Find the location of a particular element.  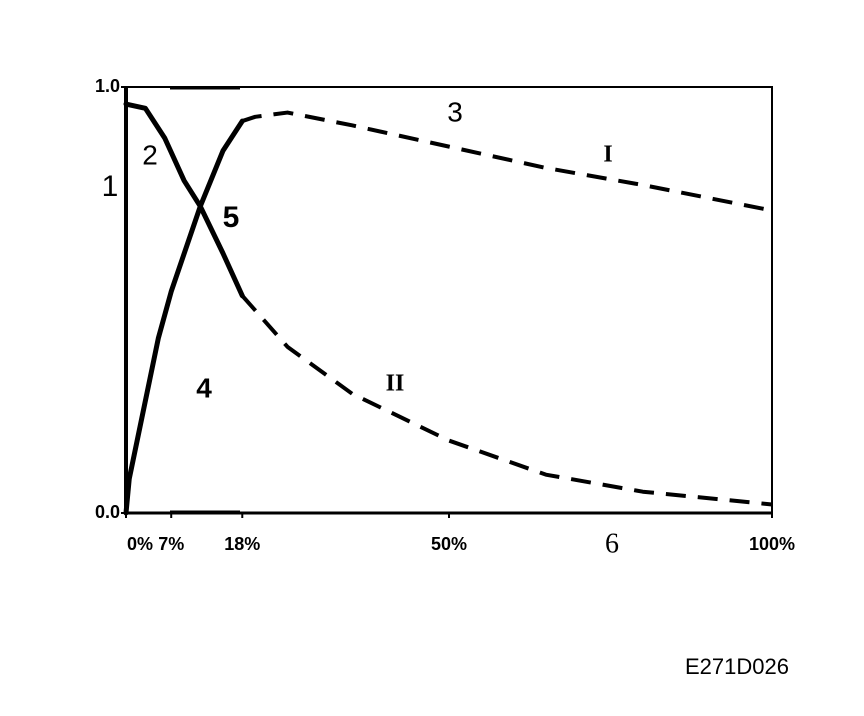

annotation: 2 is located at coordinates (150, 154).